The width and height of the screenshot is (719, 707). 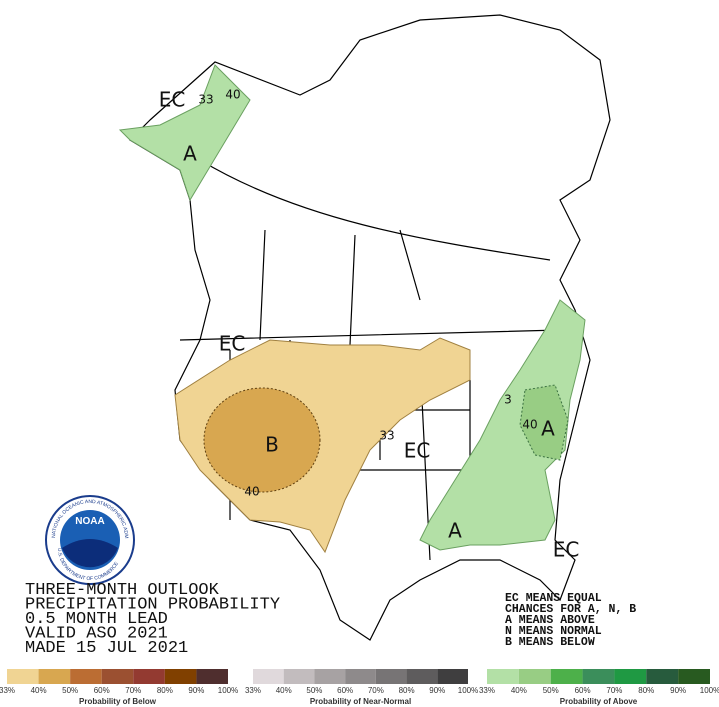 What do you see at coordinates (550, 642) in the screenshot?
I see `key-line: B MEANS BELOW` at bounding box center [550, 642].